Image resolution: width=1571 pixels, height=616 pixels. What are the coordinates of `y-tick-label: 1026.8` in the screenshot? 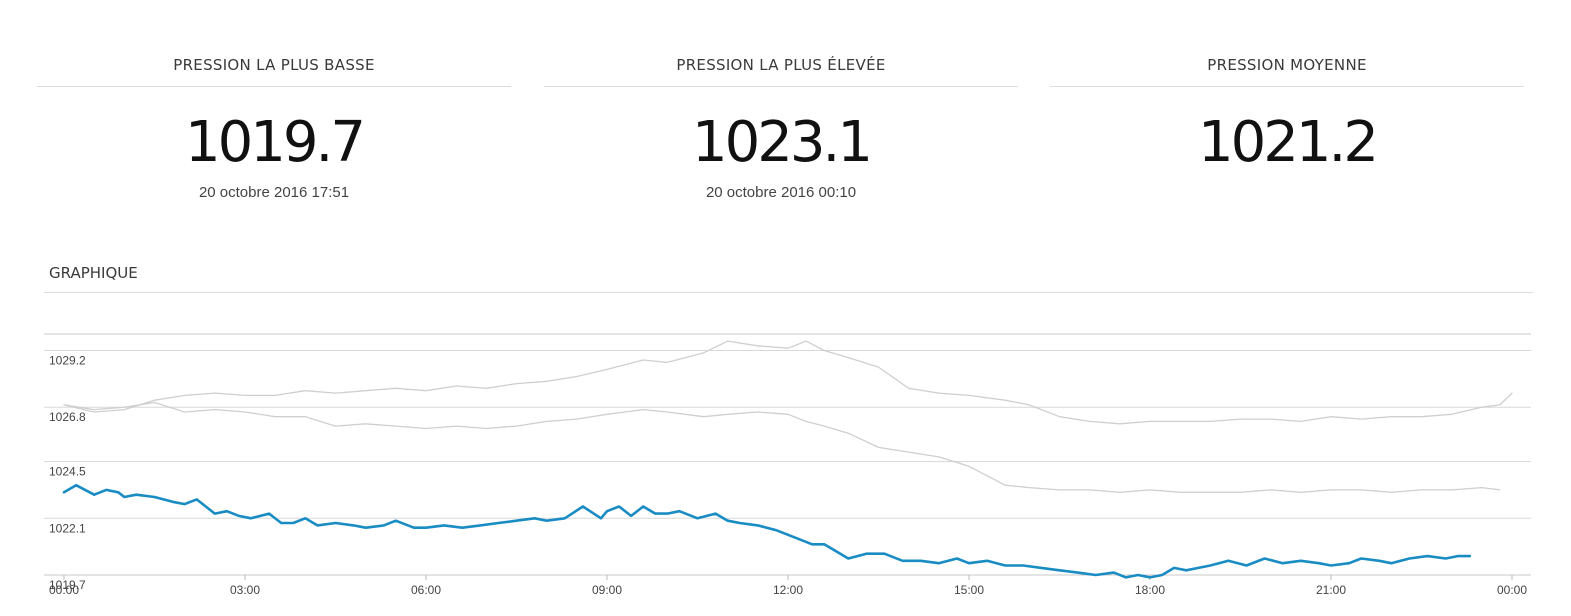 It's located at (67, 417).